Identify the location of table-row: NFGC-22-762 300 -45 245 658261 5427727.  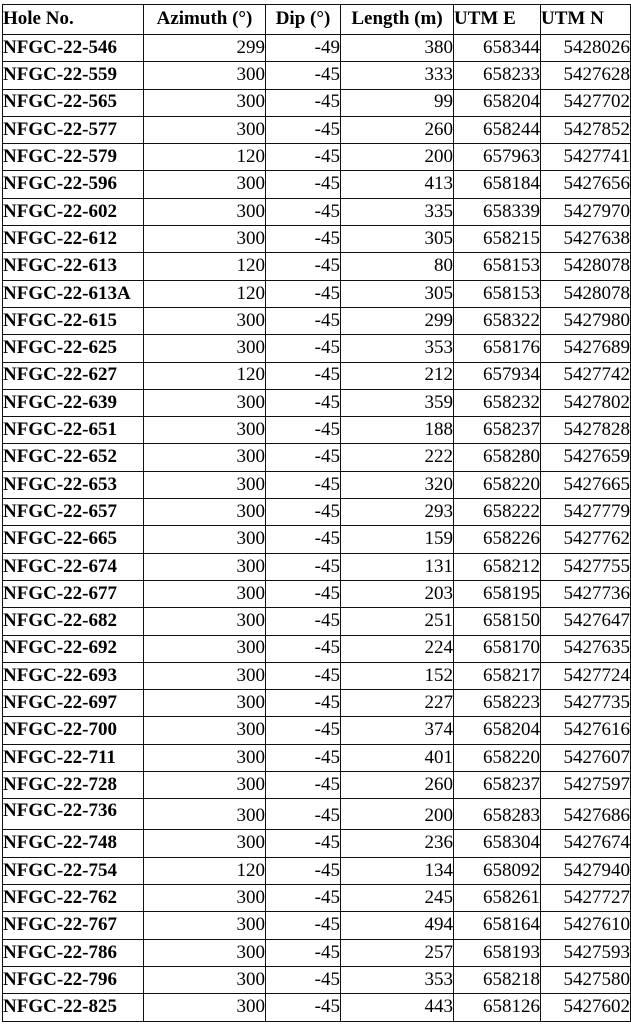
(316, 898).